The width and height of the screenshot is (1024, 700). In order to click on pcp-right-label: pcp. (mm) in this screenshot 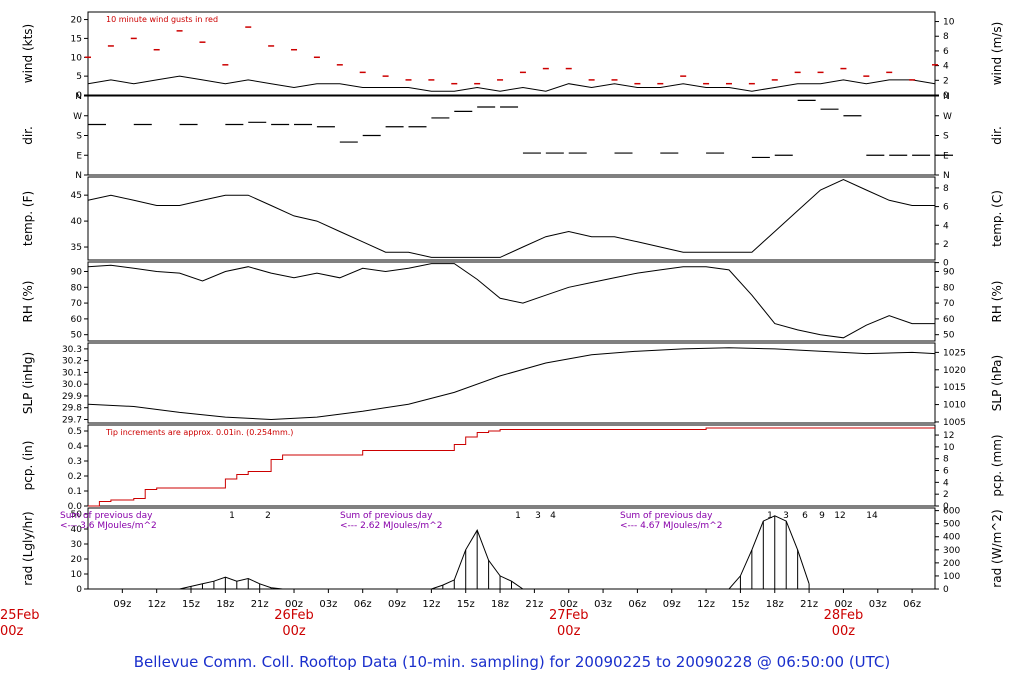, I will do `click(997, 465)`.